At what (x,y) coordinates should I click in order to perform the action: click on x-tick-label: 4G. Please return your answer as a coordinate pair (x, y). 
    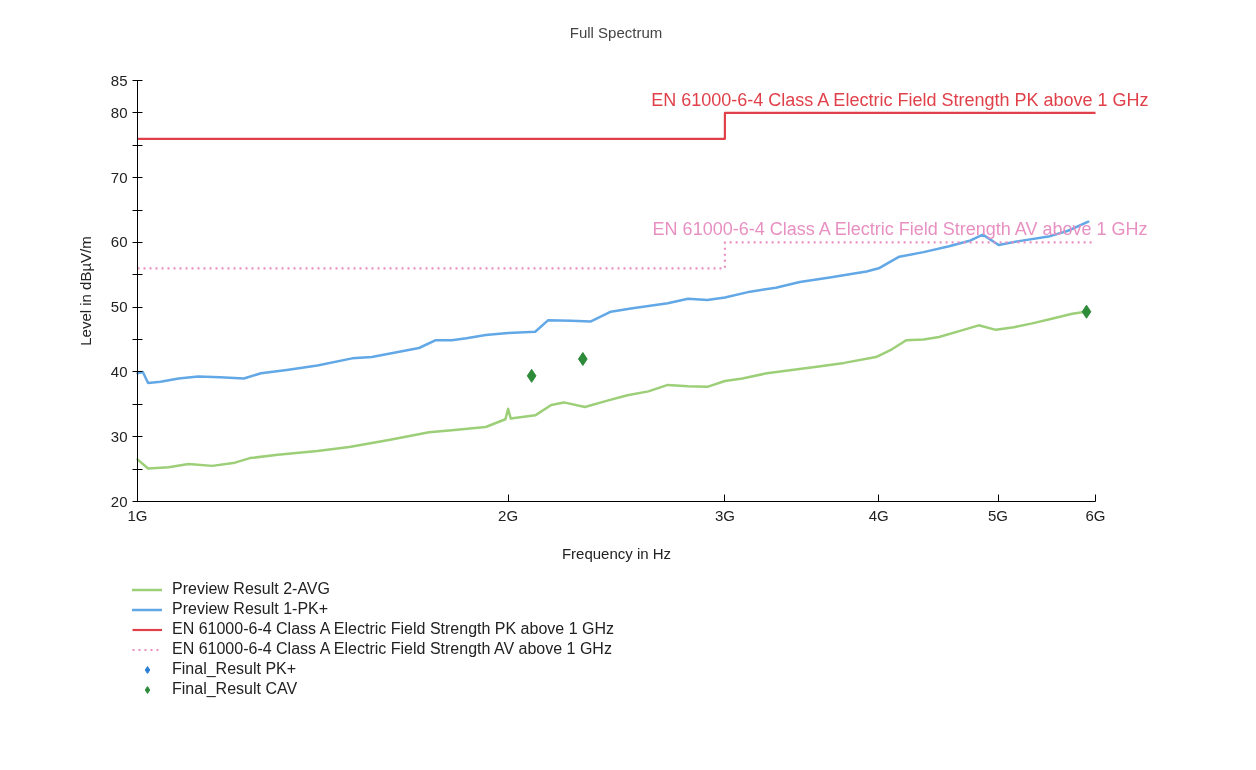
    Looking at the image, I should click on (878, 515).